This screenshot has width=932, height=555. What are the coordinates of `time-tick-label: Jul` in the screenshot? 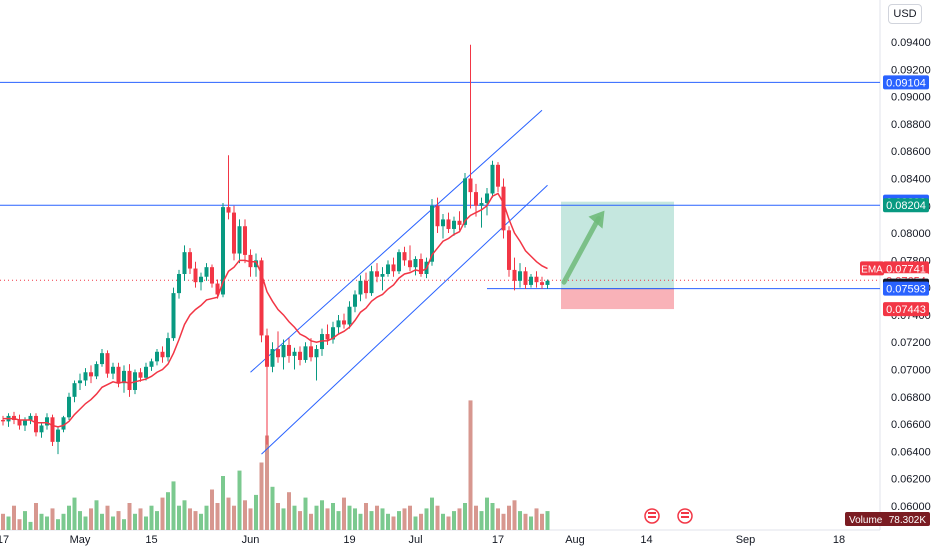 It's located at (415, 540).